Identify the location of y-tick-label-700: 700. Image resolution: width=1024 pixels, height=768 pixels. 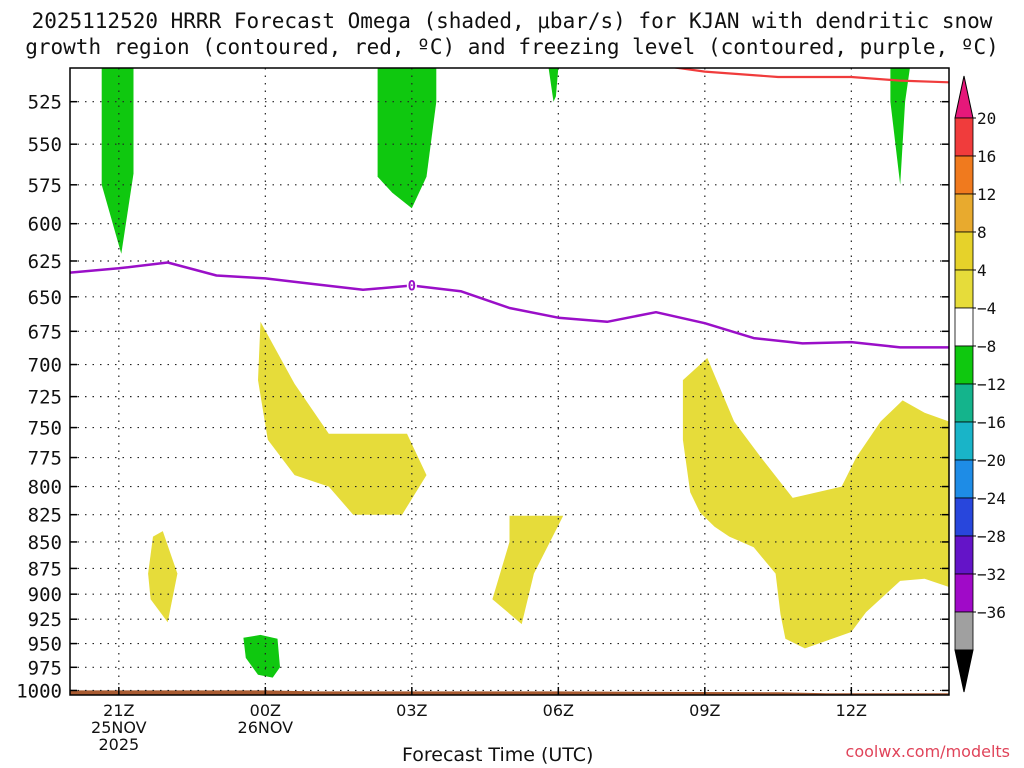
(45, 366).